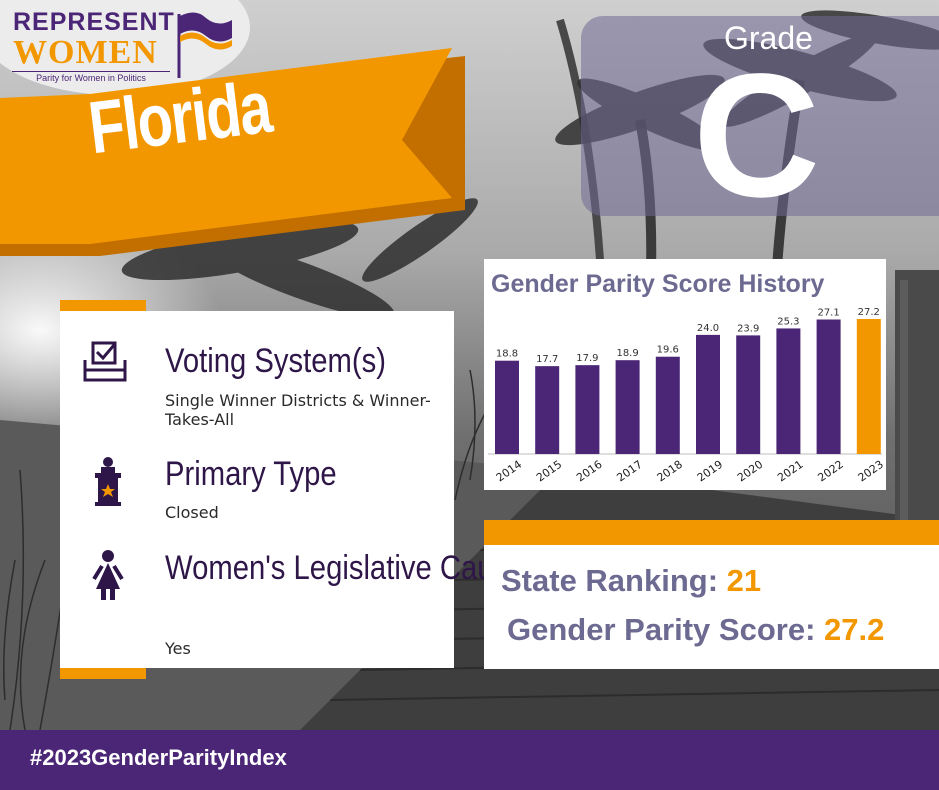  What do you see at coordinates (748, 394) in the screenshot?
I see `bar-2020` at bounding box center [748, 394].